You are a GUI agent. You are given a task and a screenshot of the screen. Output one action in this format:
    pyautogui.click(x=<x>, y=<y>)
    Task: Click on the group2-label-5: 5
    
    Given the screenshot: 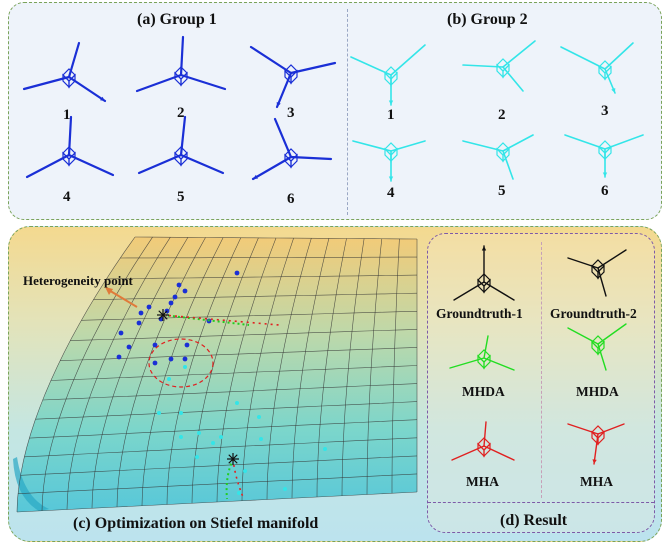 What is the action you would take?
    pyautogui.click(x=502, y=191)
    